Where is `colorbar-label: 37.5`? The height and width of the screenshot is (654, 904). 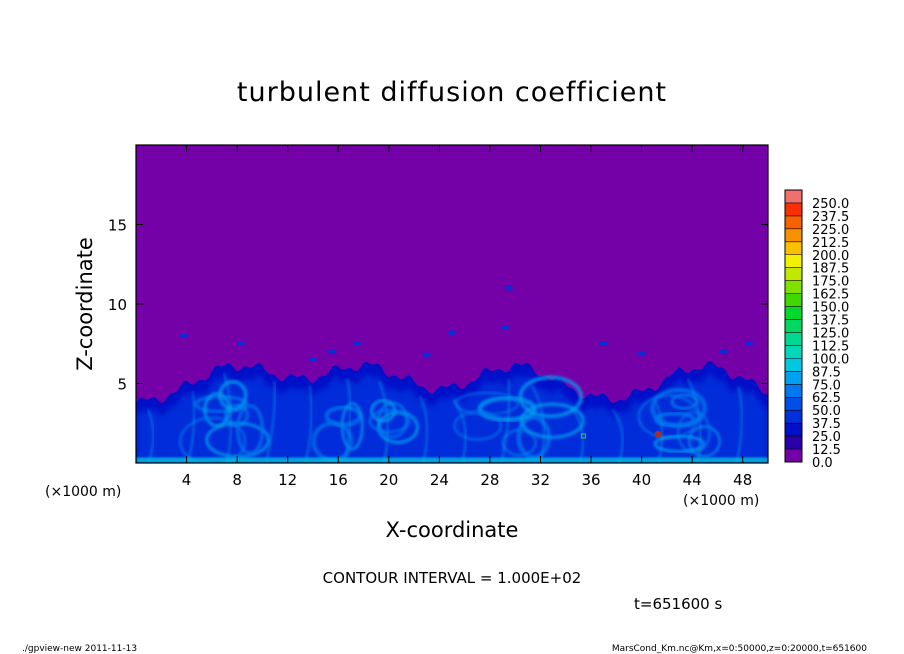 colorbar-label: 37.5 is located at coordinates (826, 424).